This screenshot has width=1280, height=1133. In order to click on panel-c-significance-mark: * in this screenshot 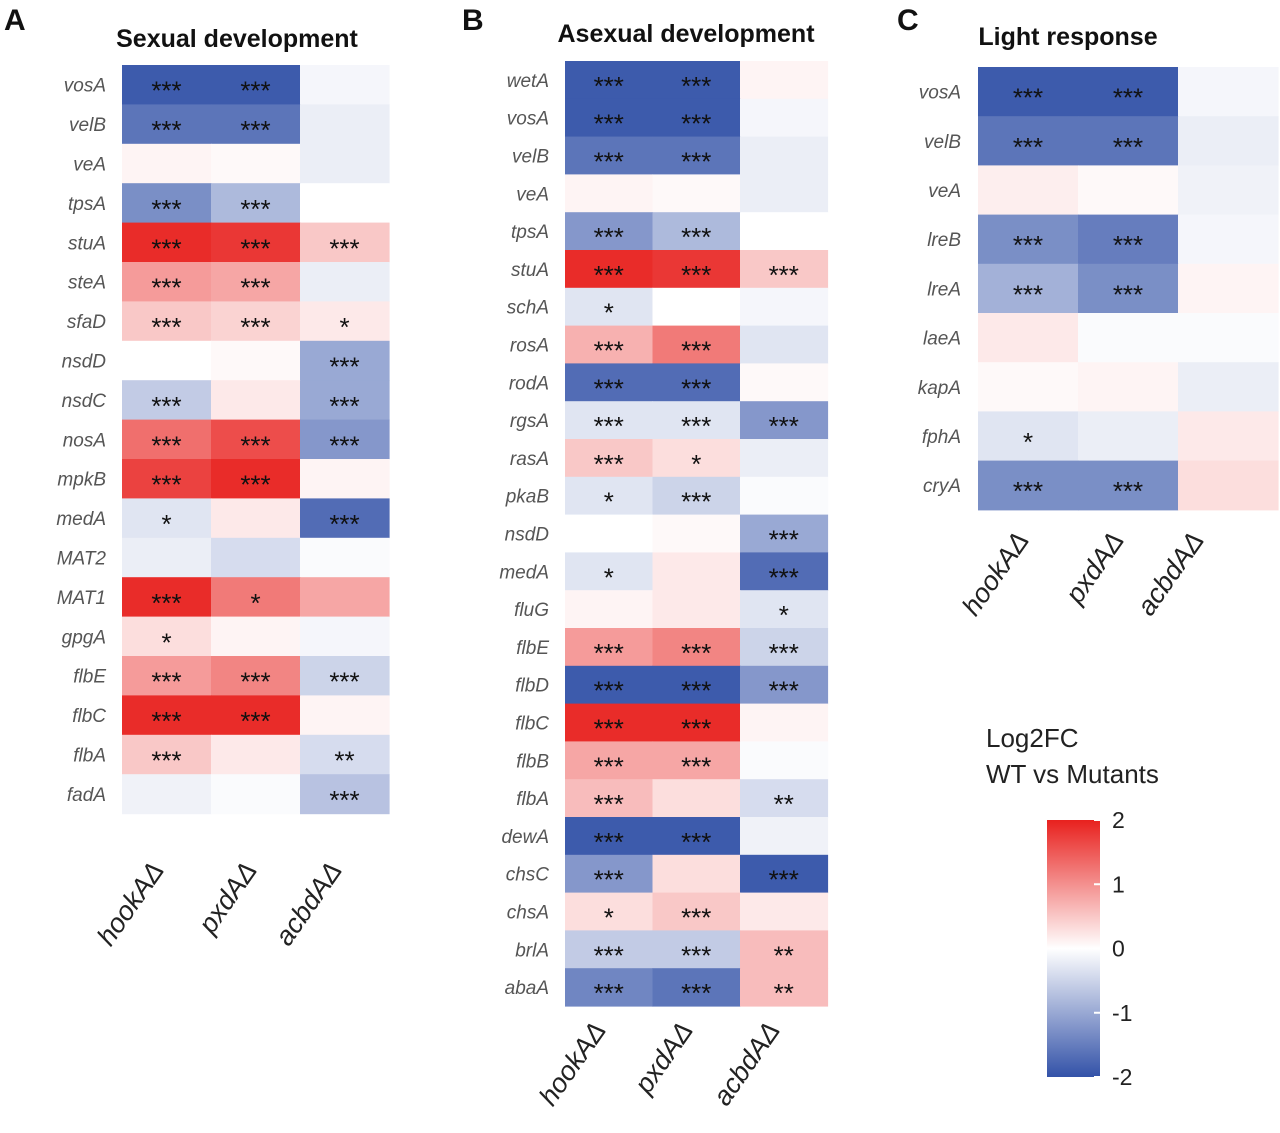, I will do `click(1028, 442)`.